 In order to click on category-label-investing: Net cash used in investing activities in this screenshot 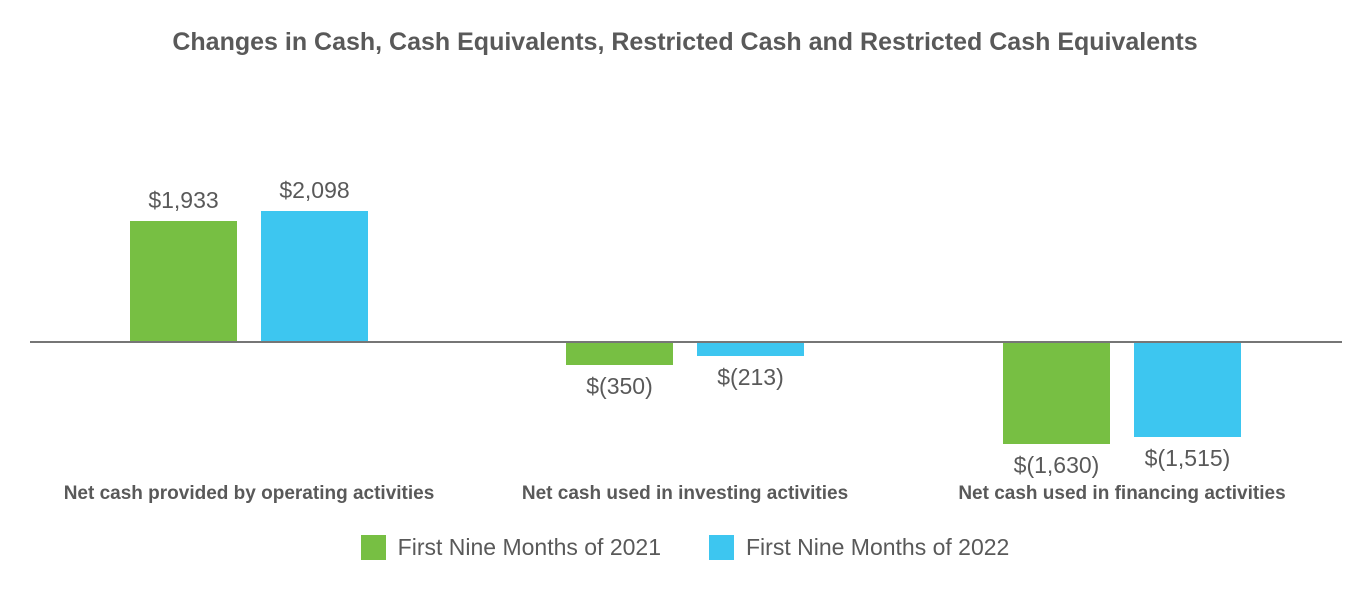, I will do `click(685, 493)`.